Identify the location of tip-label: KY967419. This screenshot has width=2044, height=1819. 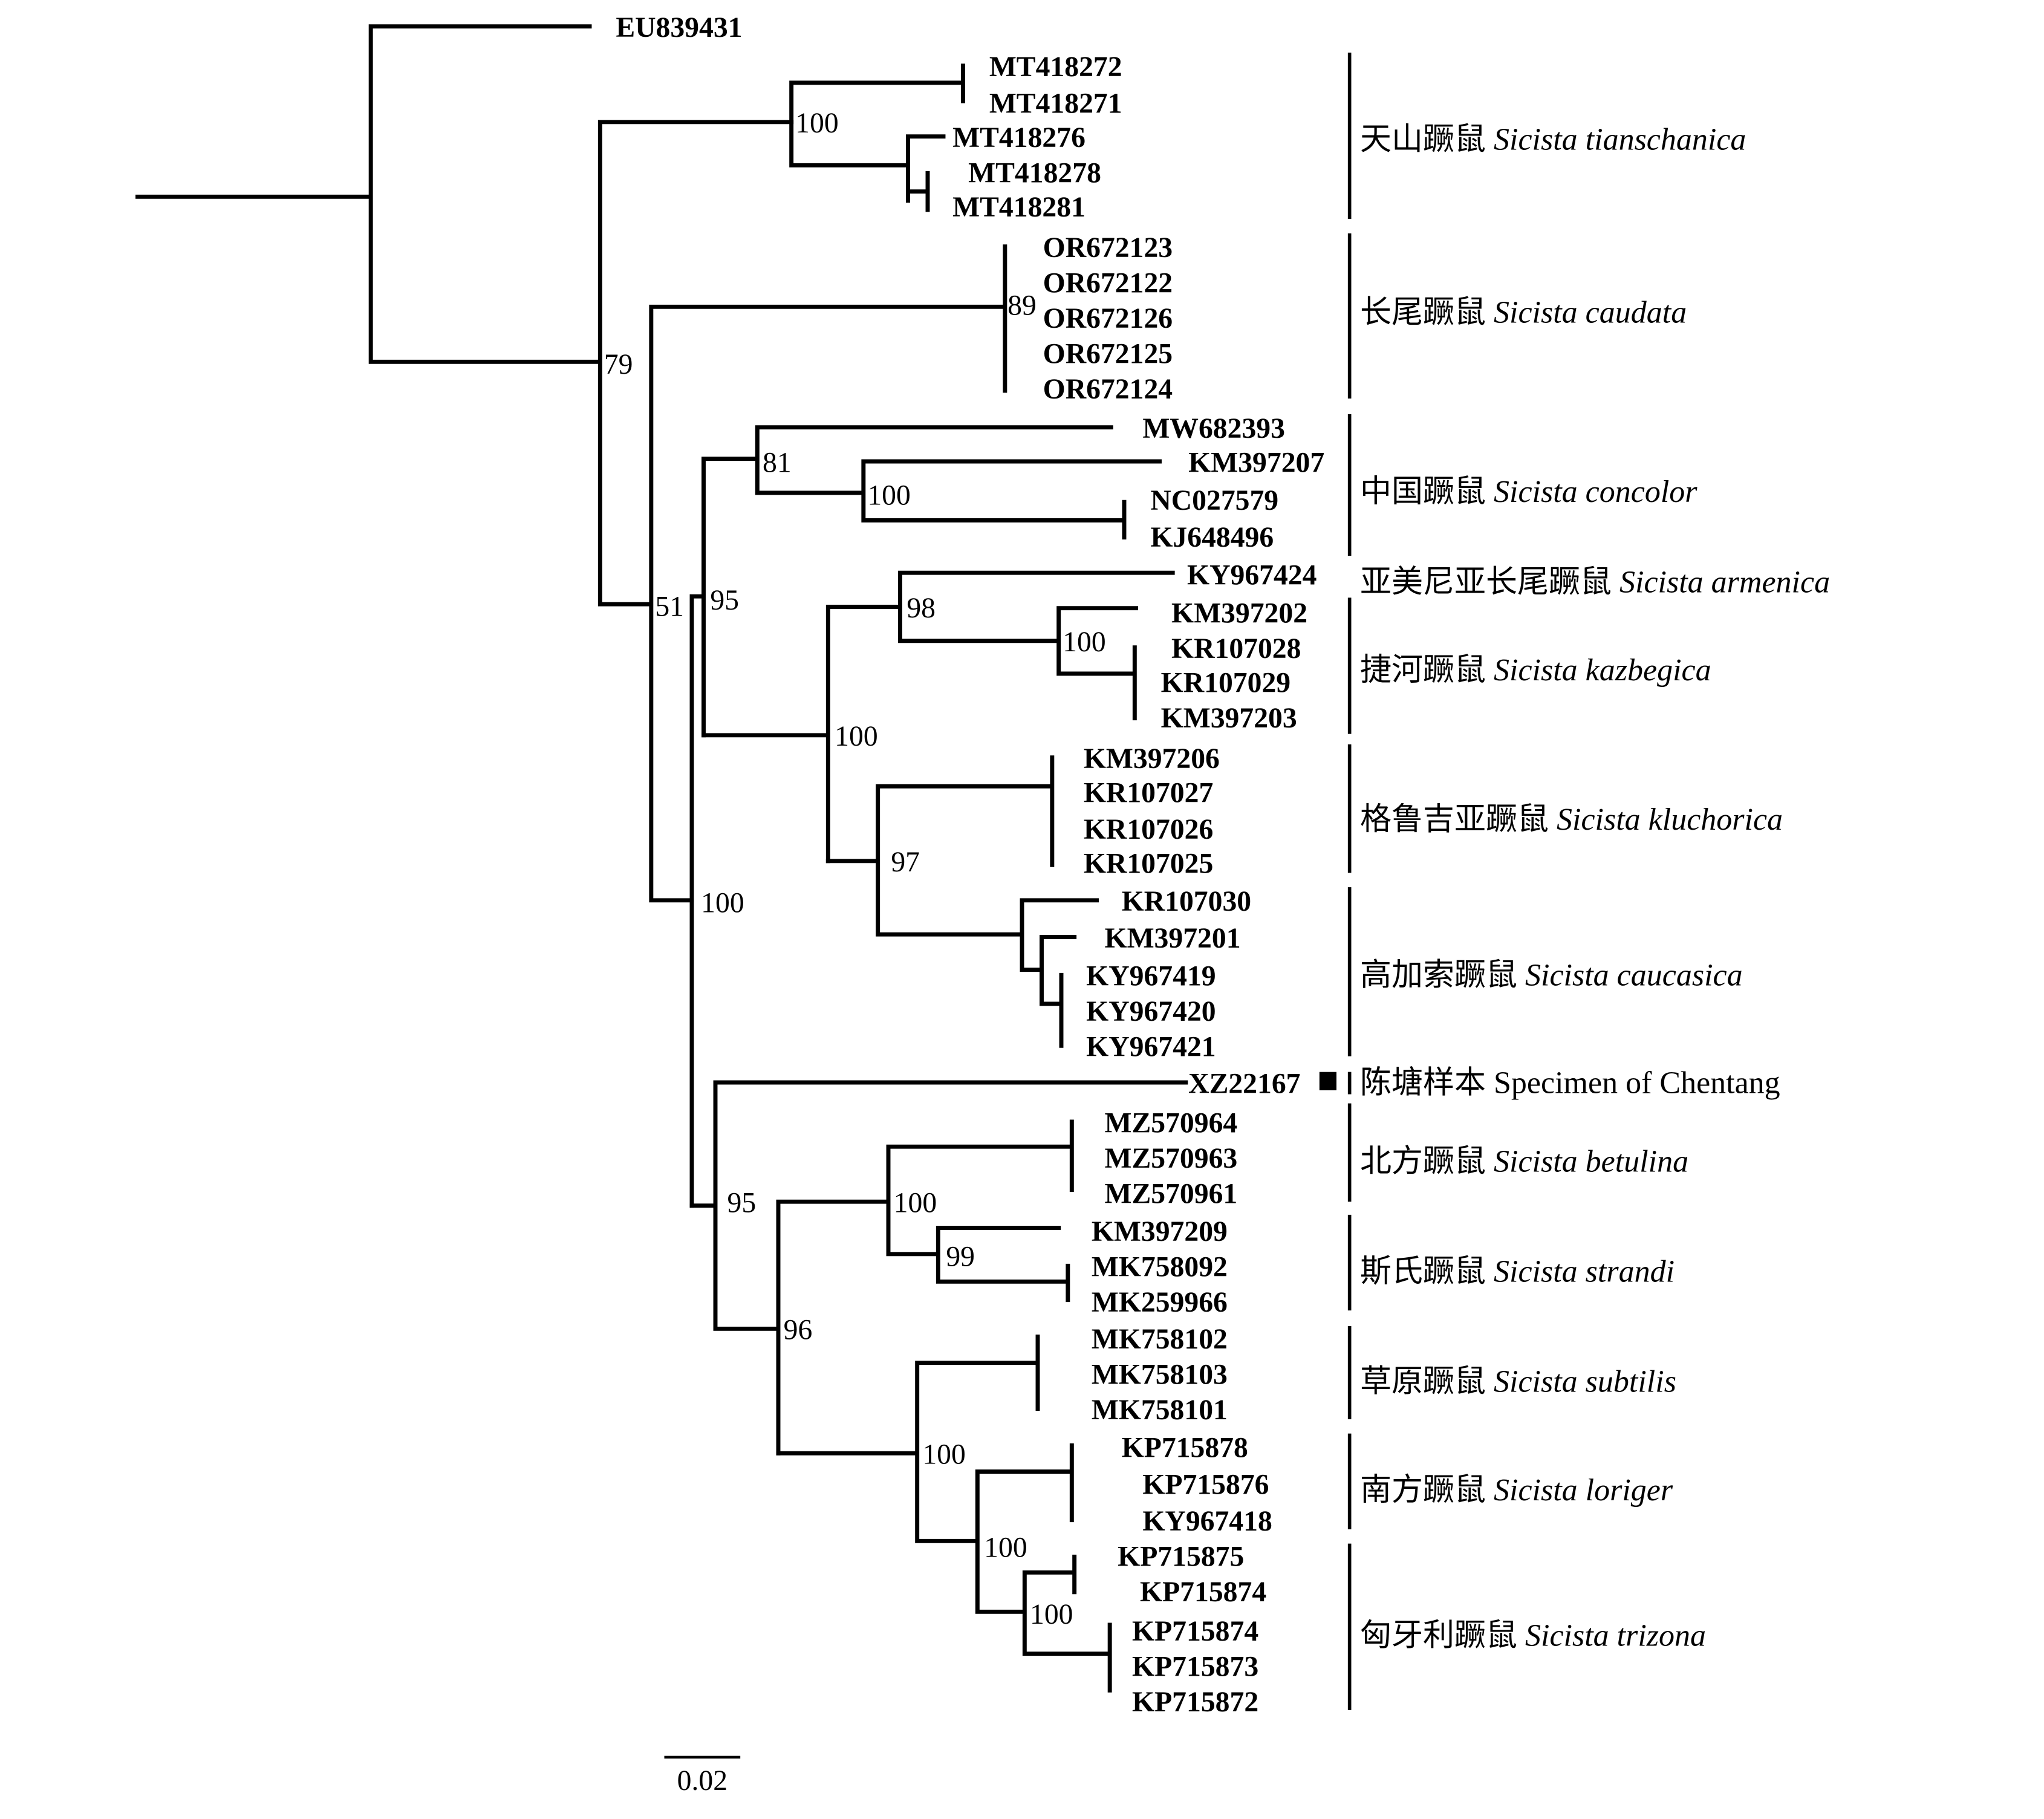
(1151, 976).